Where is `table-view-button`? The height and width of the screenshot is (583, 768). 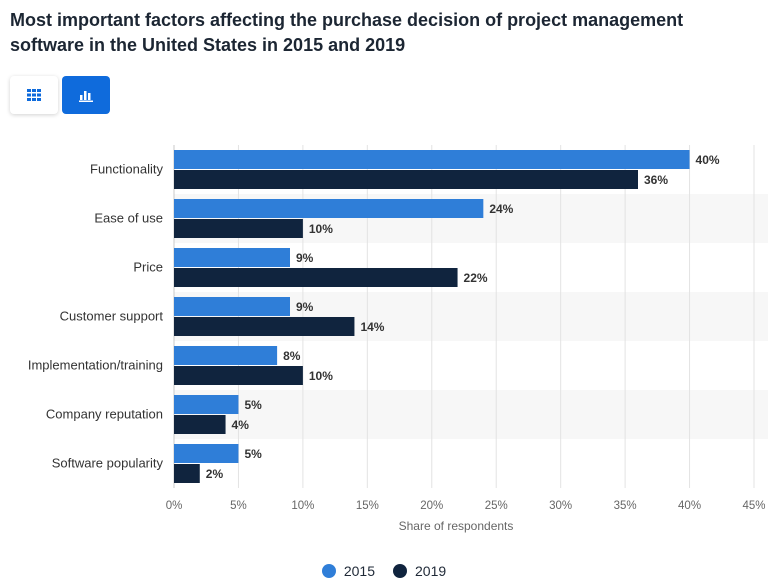 table-view-button is located at coordinates (34, 95).